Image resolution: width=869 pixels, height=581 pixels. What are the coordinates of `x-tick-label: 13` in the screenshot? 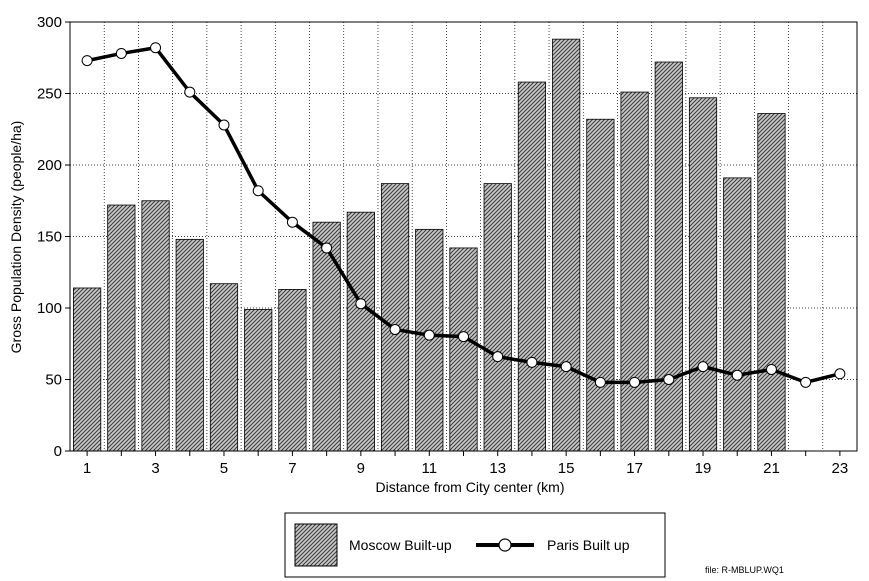 It's located at (497, 468).